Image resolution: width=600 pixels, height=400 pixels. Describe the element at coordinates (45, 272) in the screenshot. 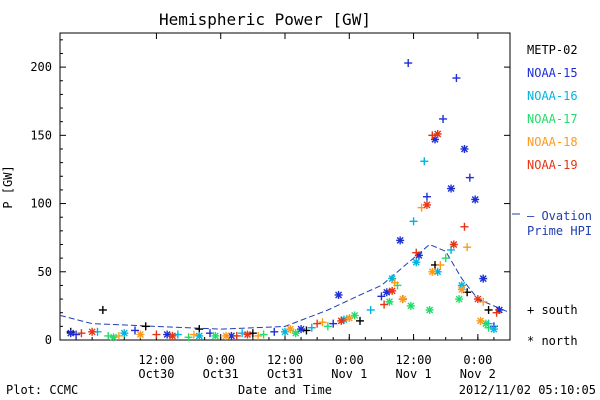

I see `y-tick-label: 50` at that location.